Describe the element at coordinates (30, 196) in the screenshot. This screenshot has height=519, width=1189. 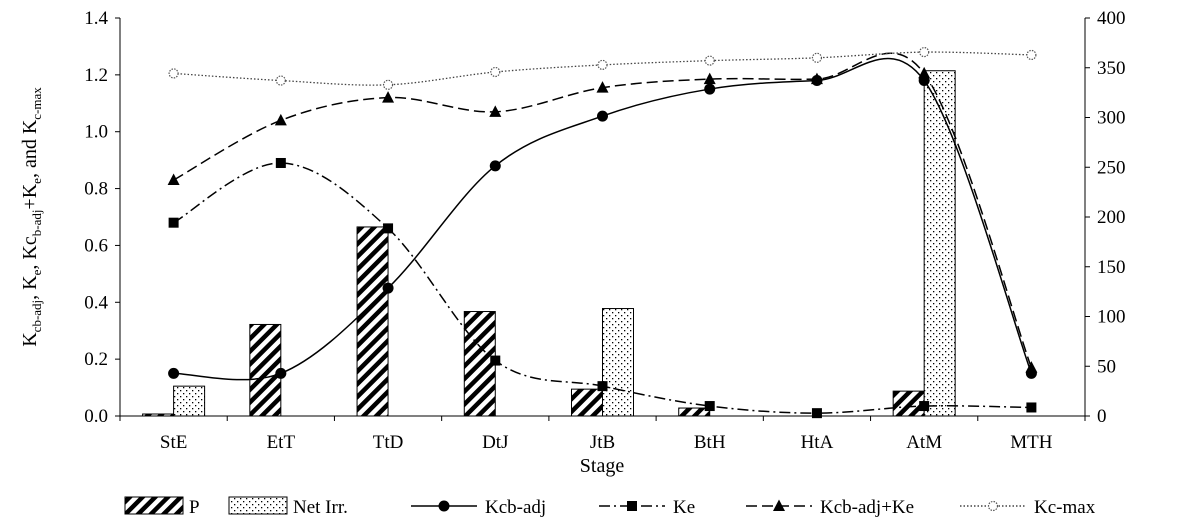
I see `ylabel-part: +K` at that location.